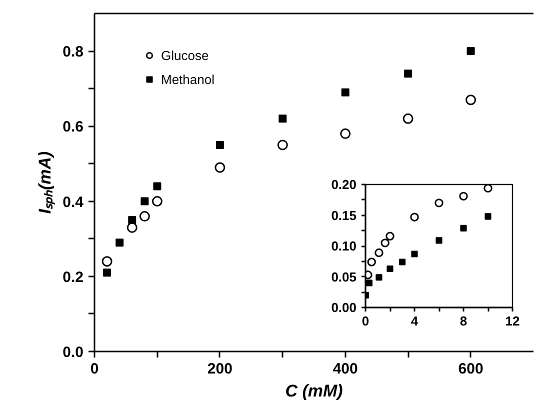 The height and width of the screenshot is (418, 541). What do you see at coordinates (73, 352) in the screenshot?
I see `y-tick-label: 0.0` at bounding box center [73, 352].